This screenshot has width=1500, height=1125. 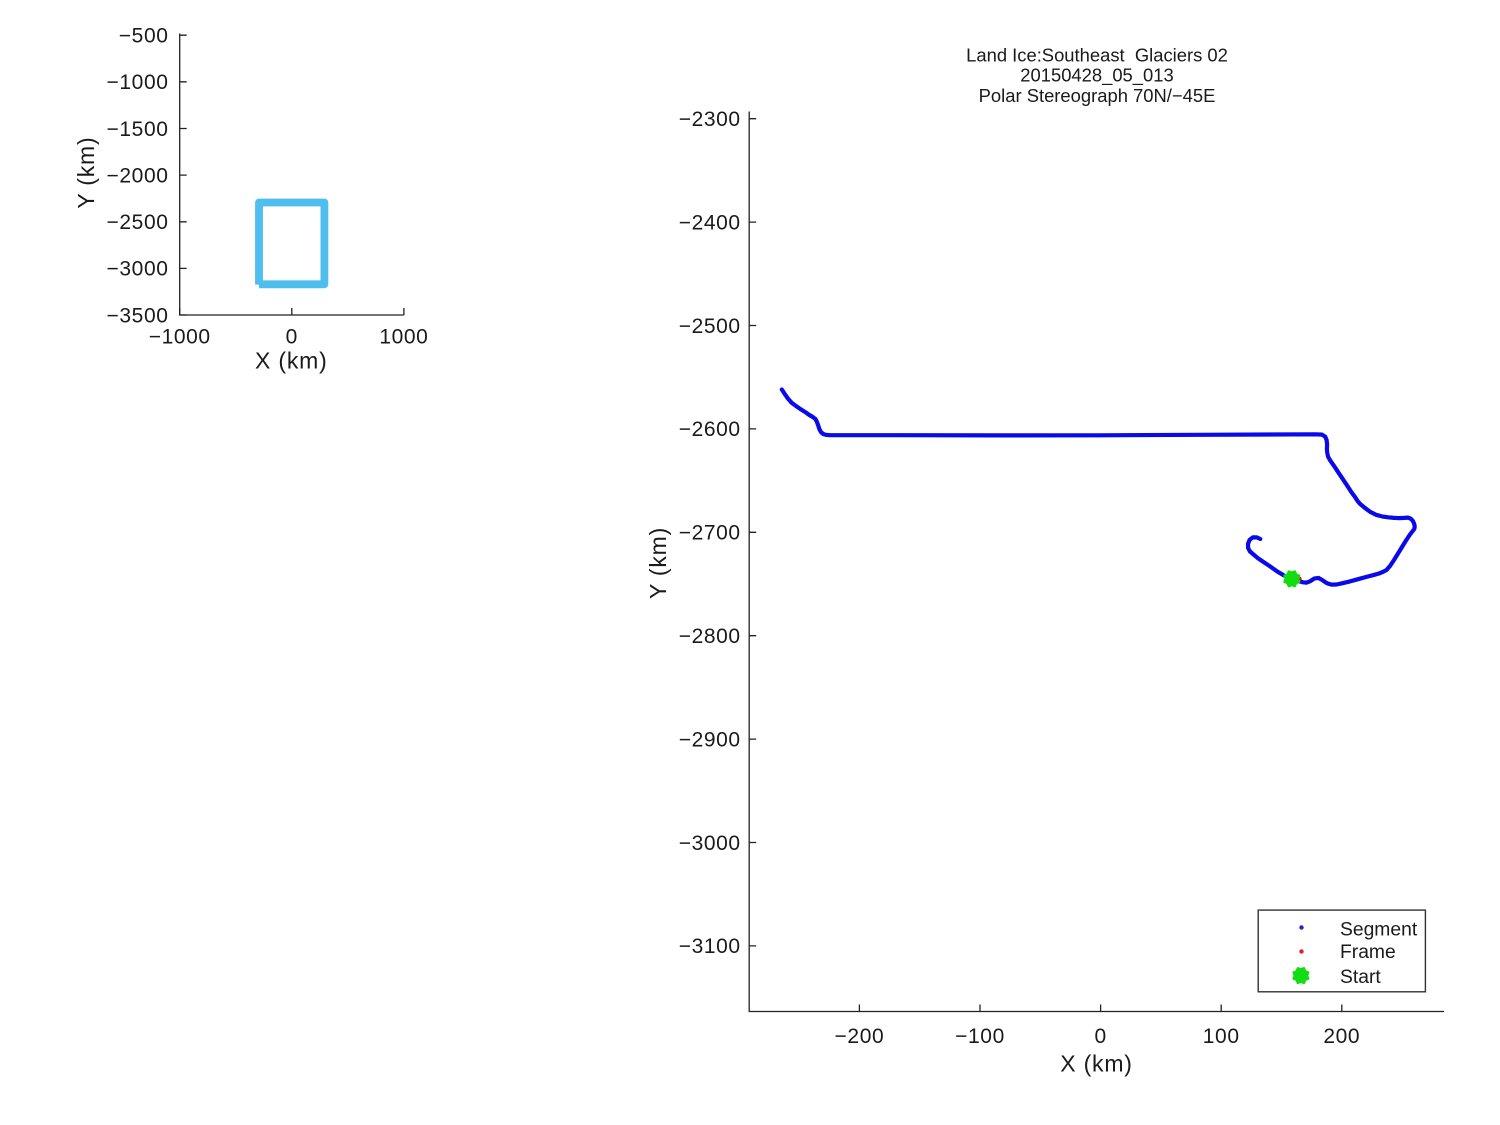 What do you see at coordinates (1097, 95) in the screenshot?
I see `svg-text: Polar Stereograph 70N/−45E` at bounding box center [1097, 95].